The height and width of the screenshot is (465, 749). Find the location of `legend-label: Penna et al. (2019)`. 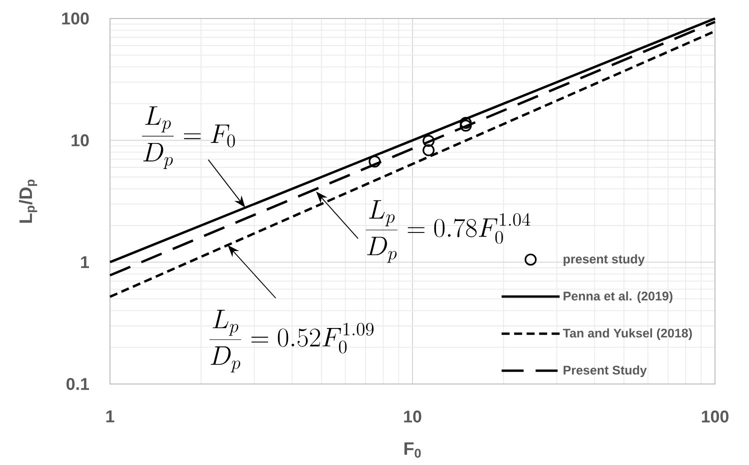

legend-label: Penna et al. (2019) is located at coordinates (618, 297).